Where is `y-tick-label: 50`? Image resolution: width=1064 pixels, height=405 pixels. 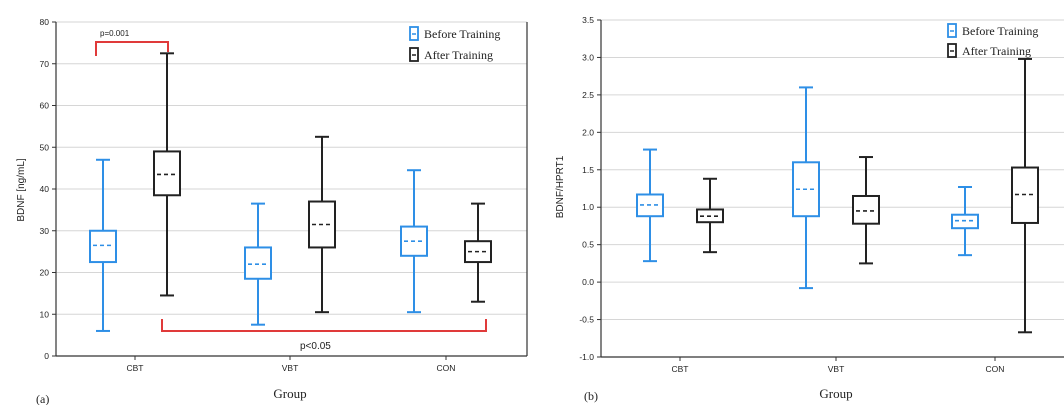 y-tick-label: 50 is located at coordinates (45, 147).